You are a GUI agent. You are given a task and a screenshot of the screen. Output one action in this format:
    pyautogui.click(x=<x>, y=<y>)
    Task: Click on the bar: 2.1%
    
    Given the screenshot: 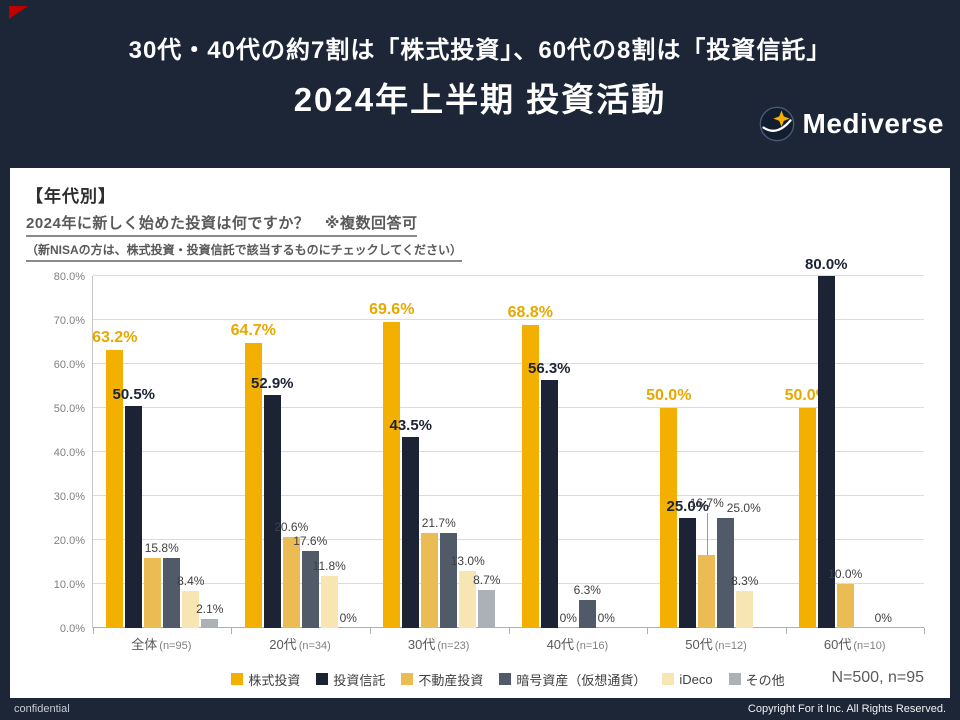 What is the action you would take?
    pyautogui.click(x=209, y=615)
    